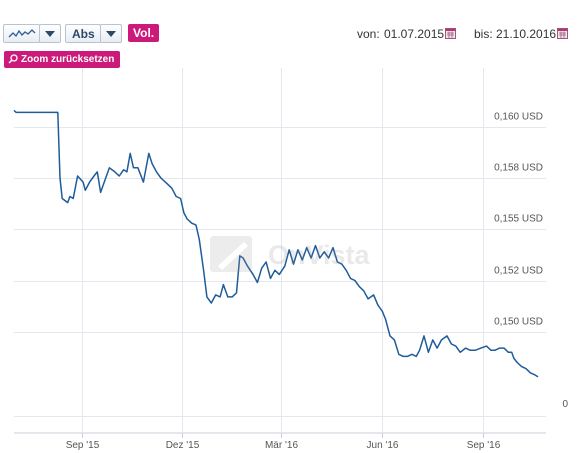 The width and height of the screenshot is (578, 453). I want to click on watermark: OnVista, so click(290, 256).